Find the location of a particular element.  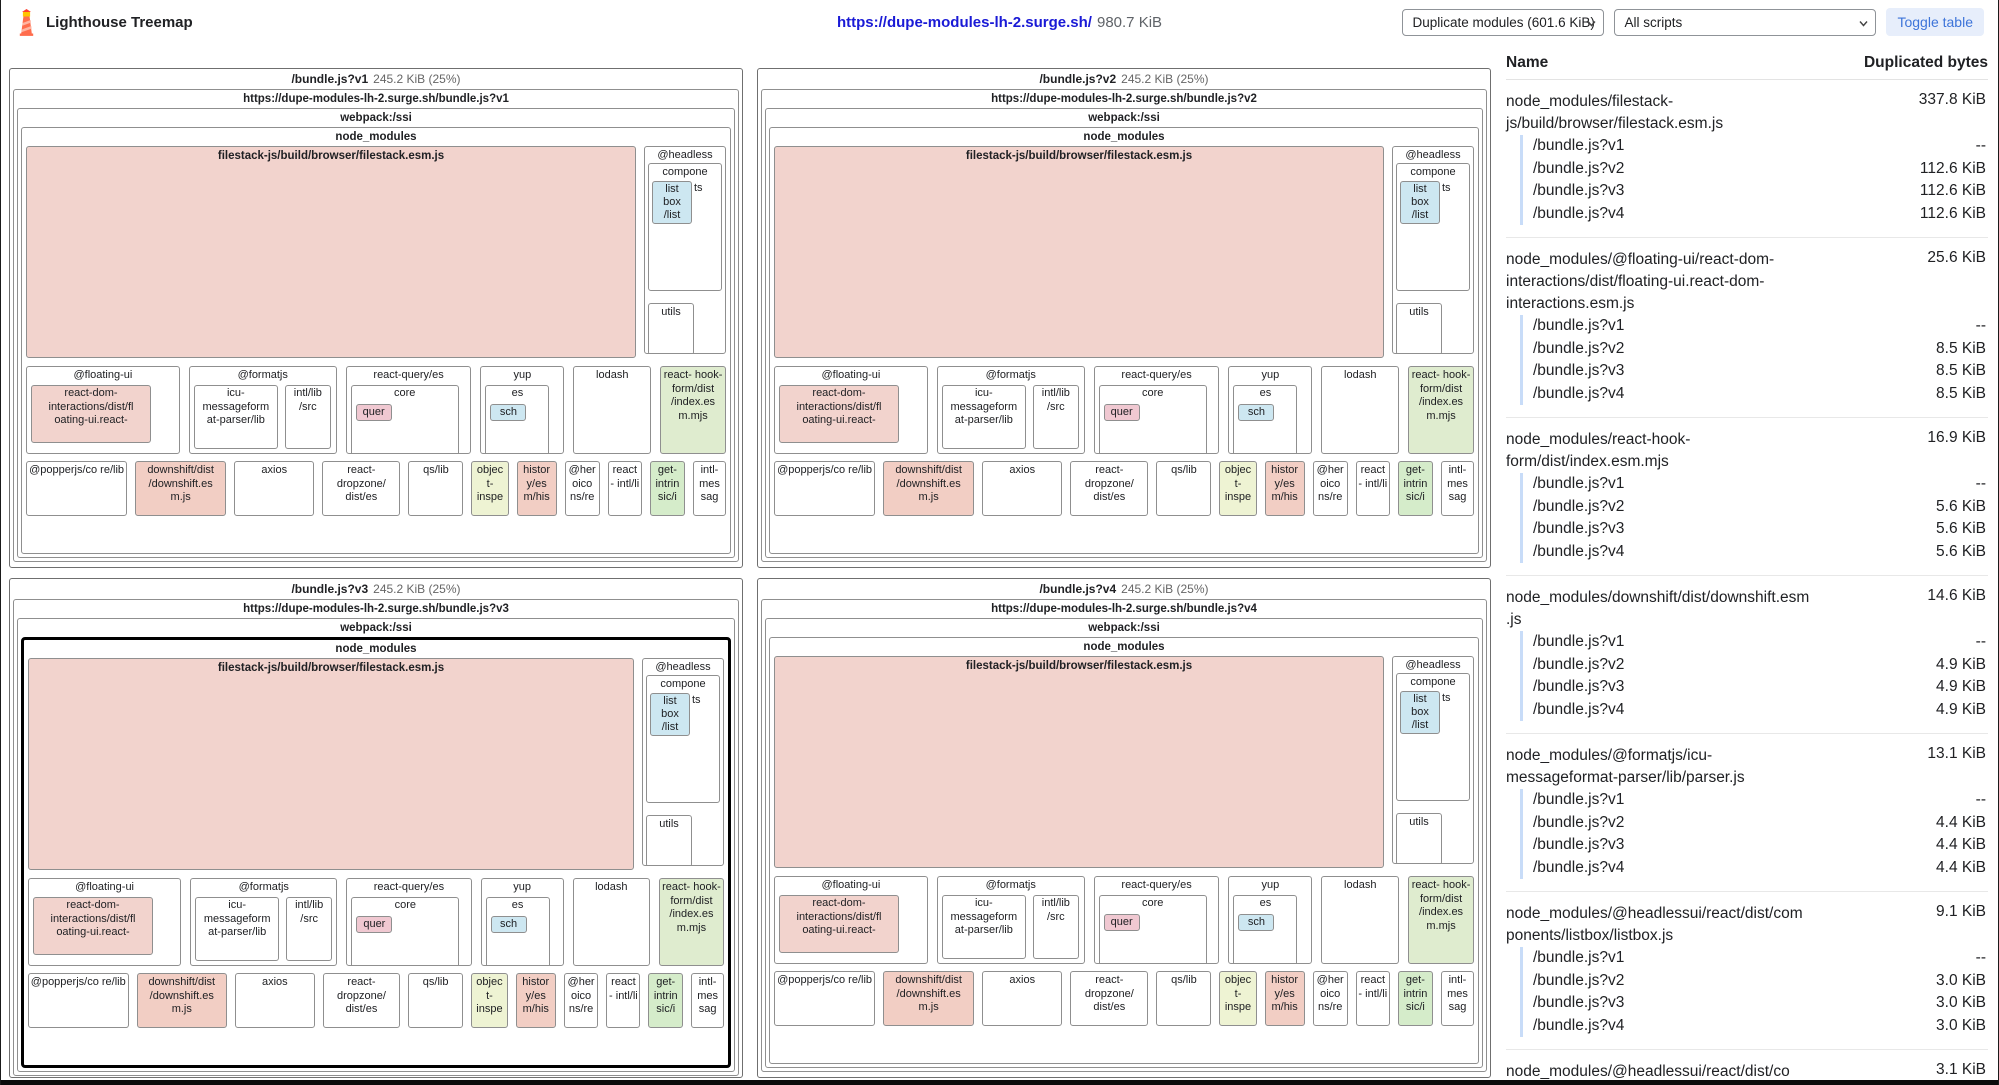

script-select: All scripts is located at coordinates (1745, 22).